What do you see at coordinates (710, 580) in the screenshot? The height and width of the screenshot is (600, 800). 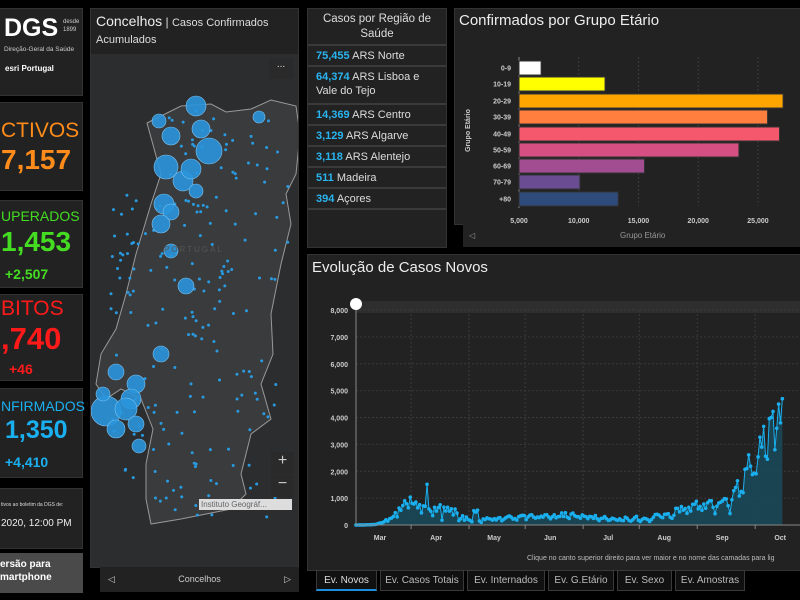 I see `tab-ev-amostras: Ev. Amostras` at bounding box center [710, 580].